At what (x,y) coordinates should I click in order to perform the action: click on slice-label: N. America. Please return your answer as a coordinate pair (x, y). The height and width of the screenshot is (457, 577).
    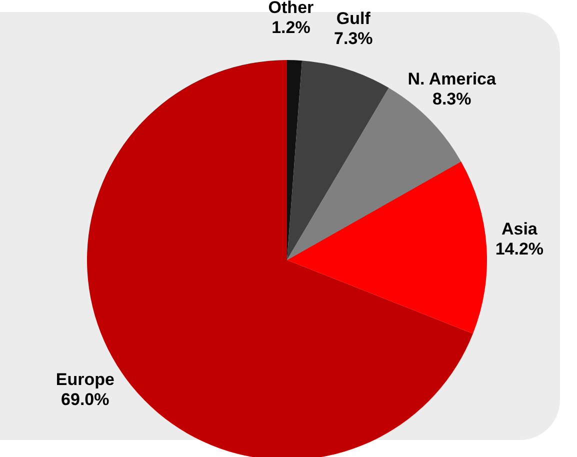
    Looking at the image, I should click on (452, 78).